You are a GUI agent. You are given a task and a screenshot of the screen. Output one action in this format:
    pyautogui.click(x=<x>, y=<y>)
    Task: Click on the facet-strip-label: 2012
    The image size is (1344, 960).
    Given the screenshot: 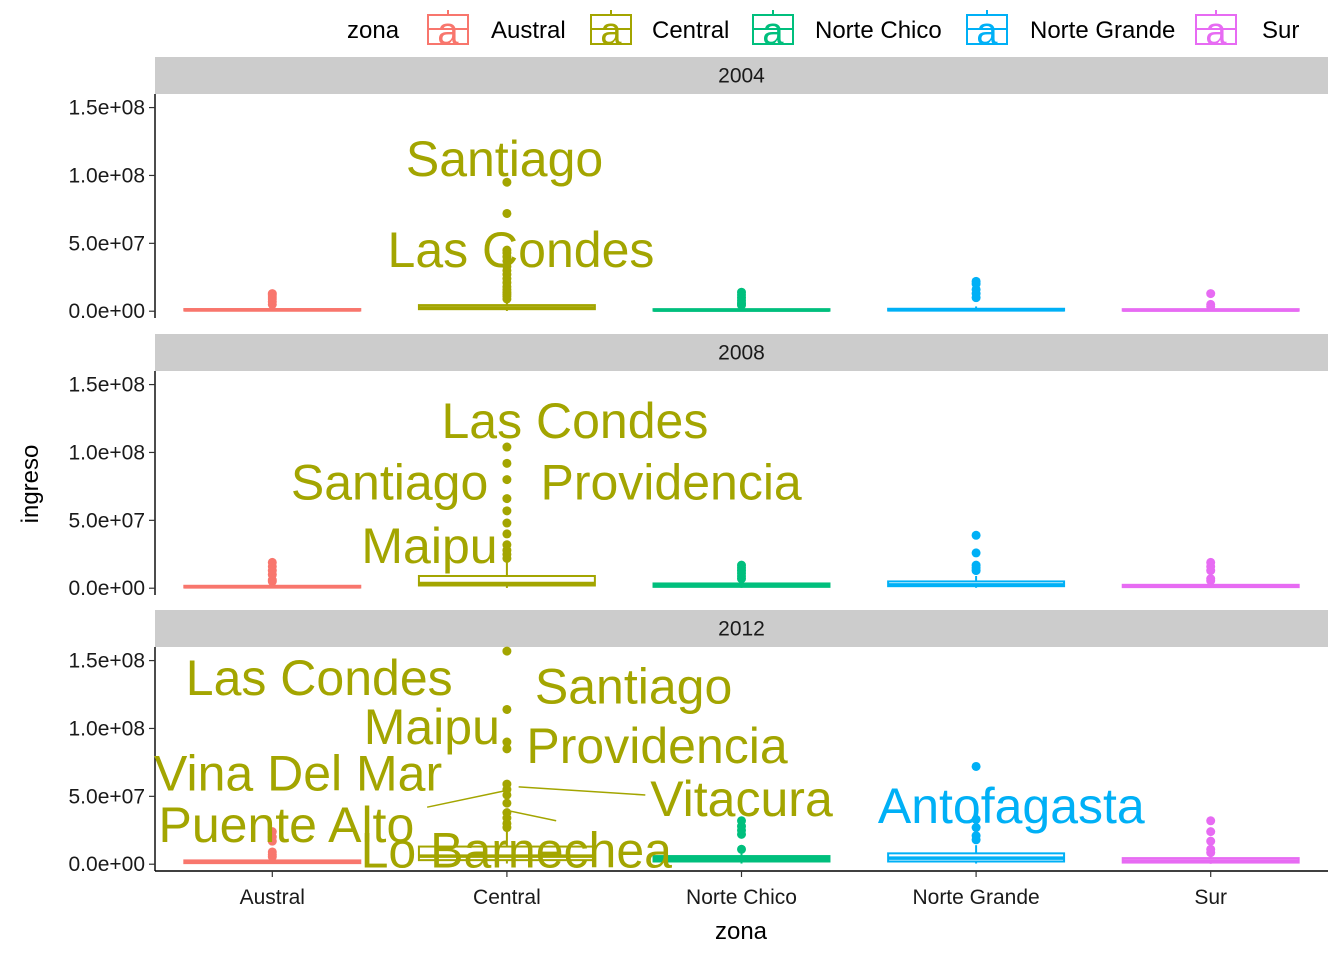 What is the action you would take?
    pyautogui.click(x=741, y=629)
    